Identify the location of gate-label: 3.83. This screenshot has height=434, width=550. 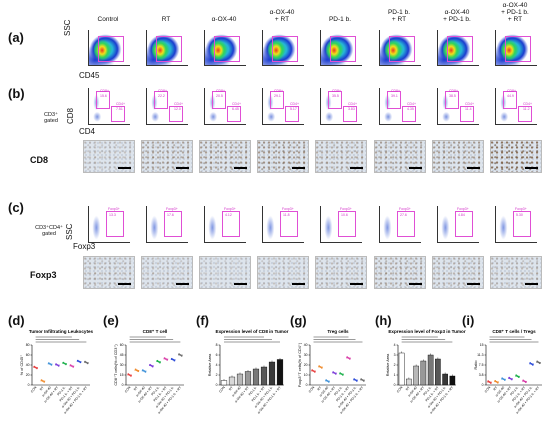
(351, 109).